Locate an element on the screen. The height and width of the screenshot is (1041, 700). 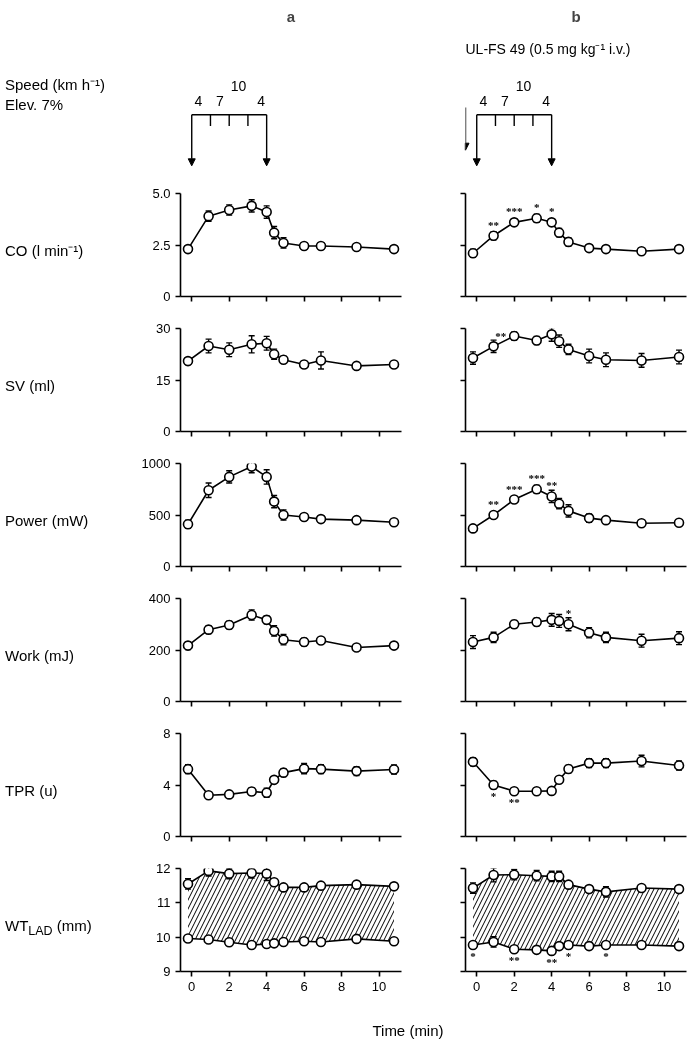
y-tick-label: 11 is located at coordinates (164, 903).